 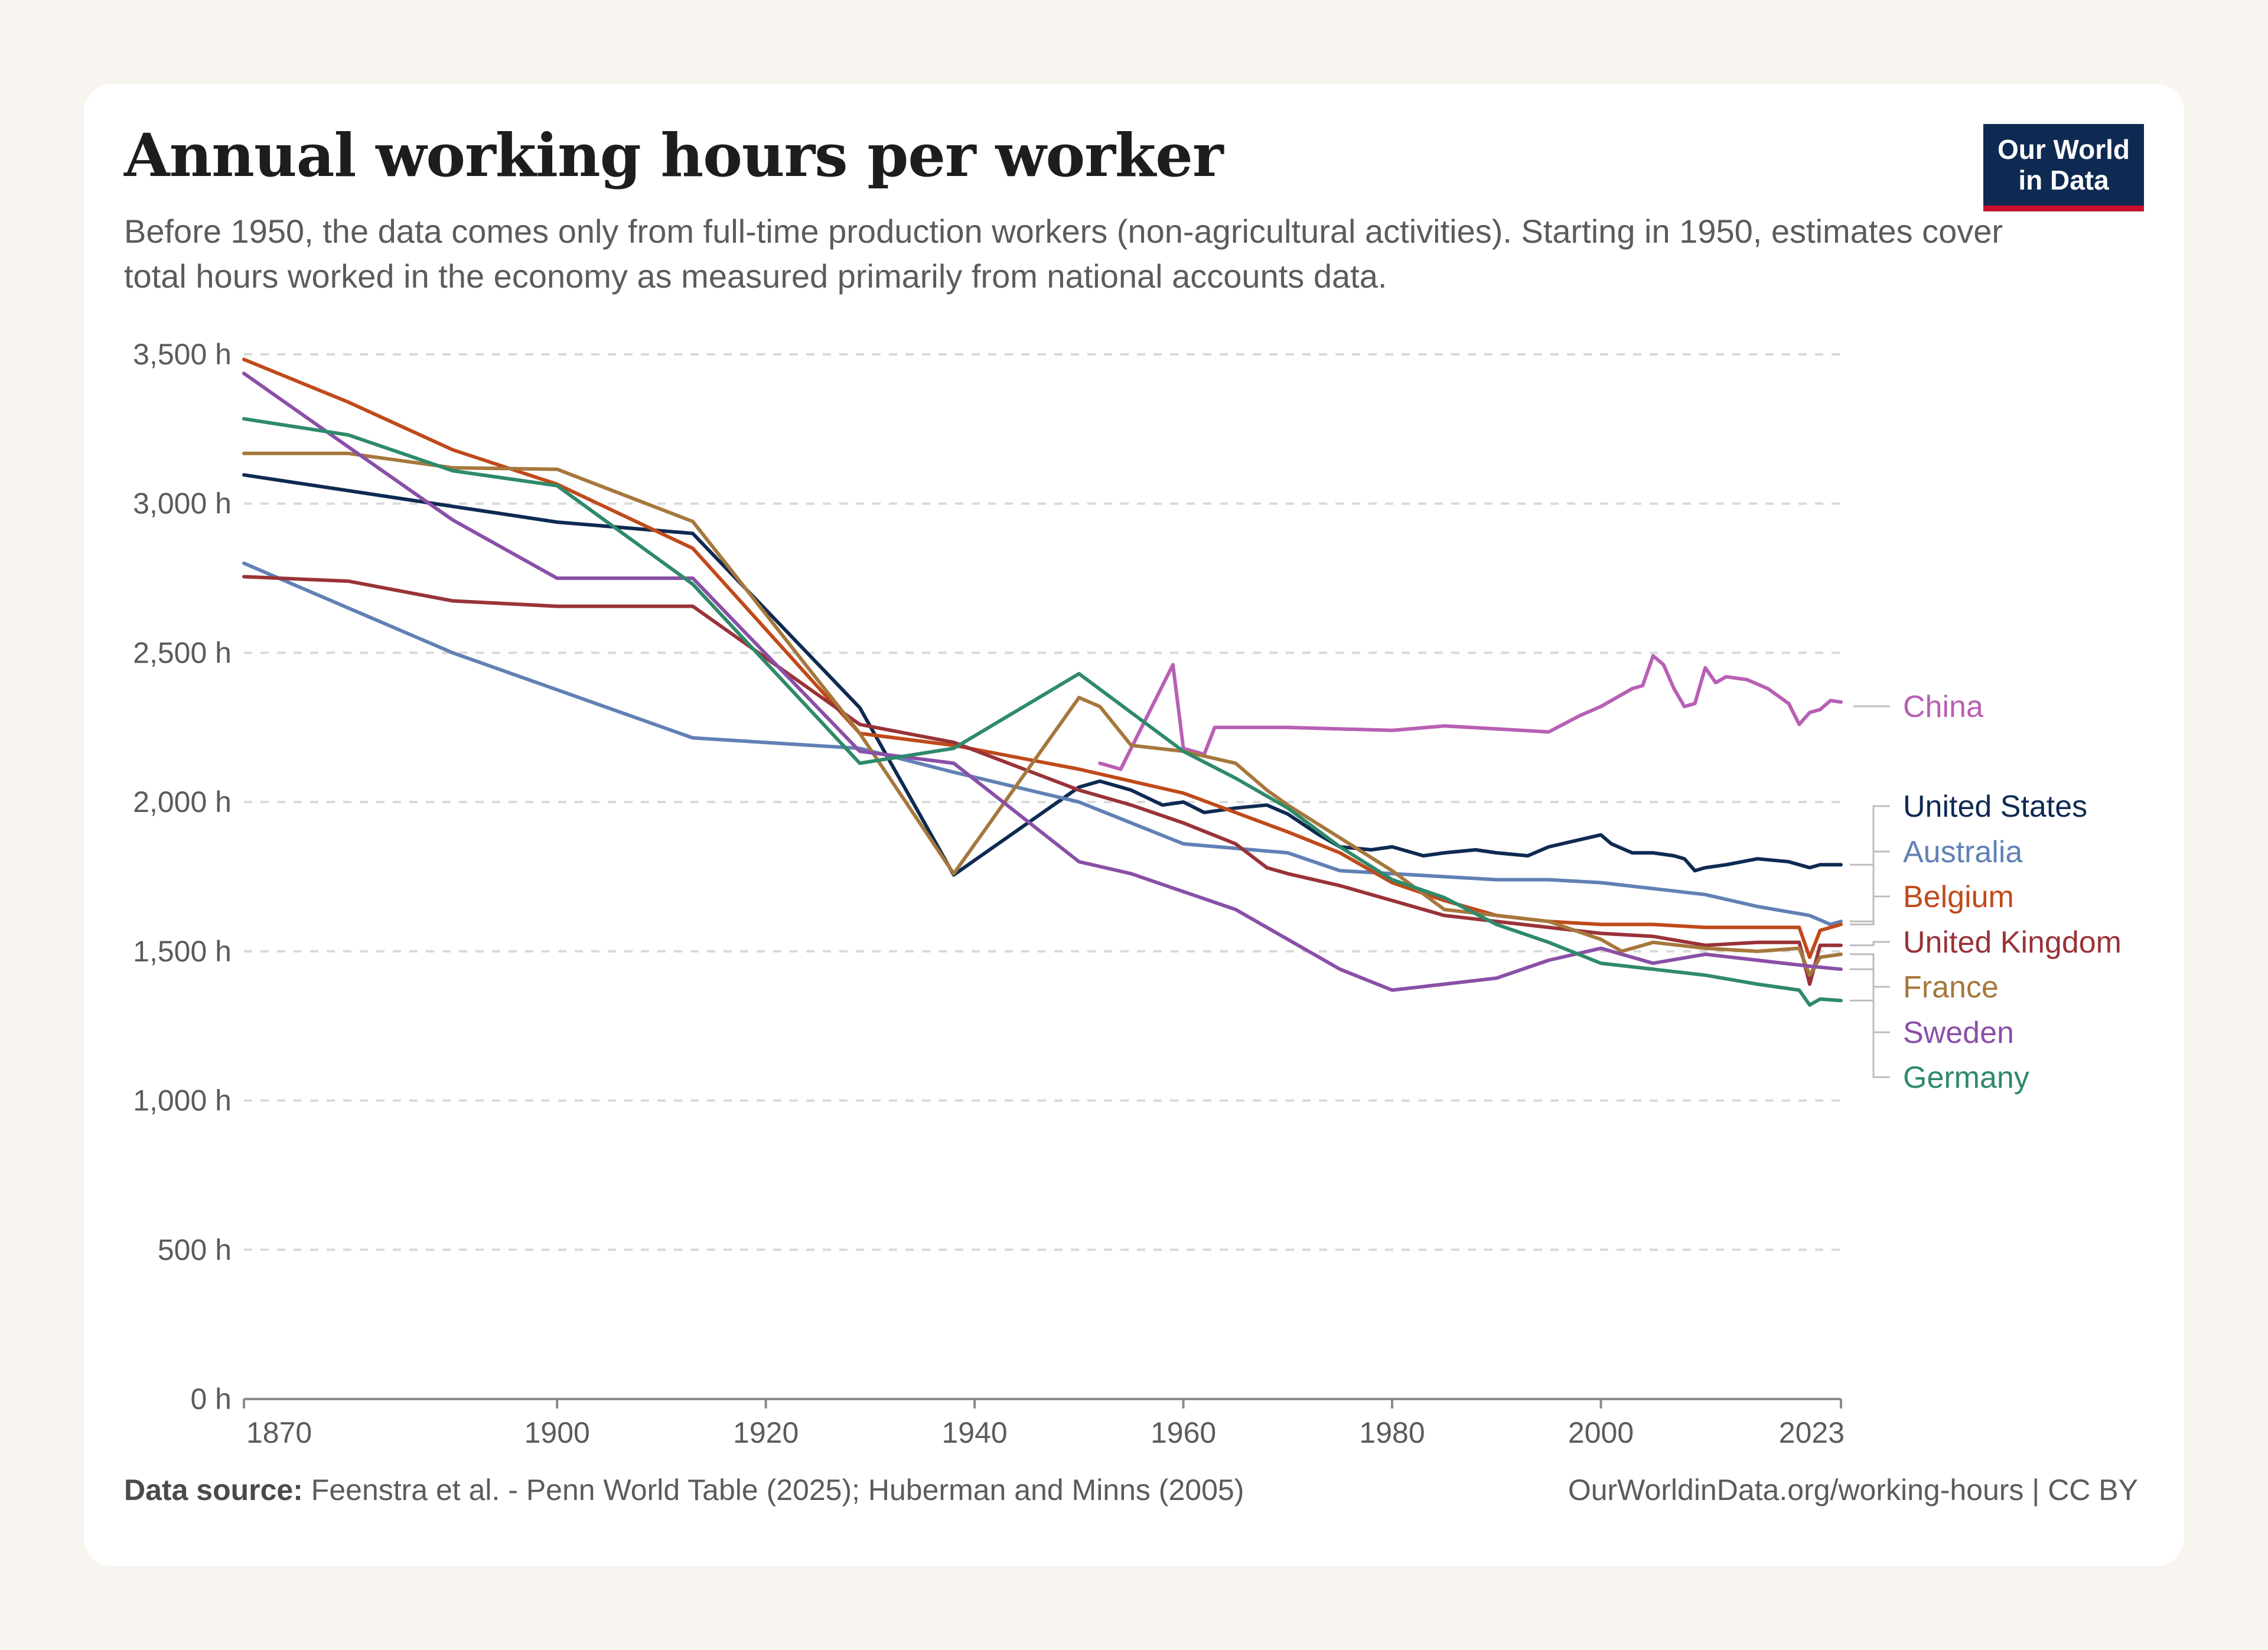 I want to click on x-tick-label: 2000, so click(x=1601, y=1432).